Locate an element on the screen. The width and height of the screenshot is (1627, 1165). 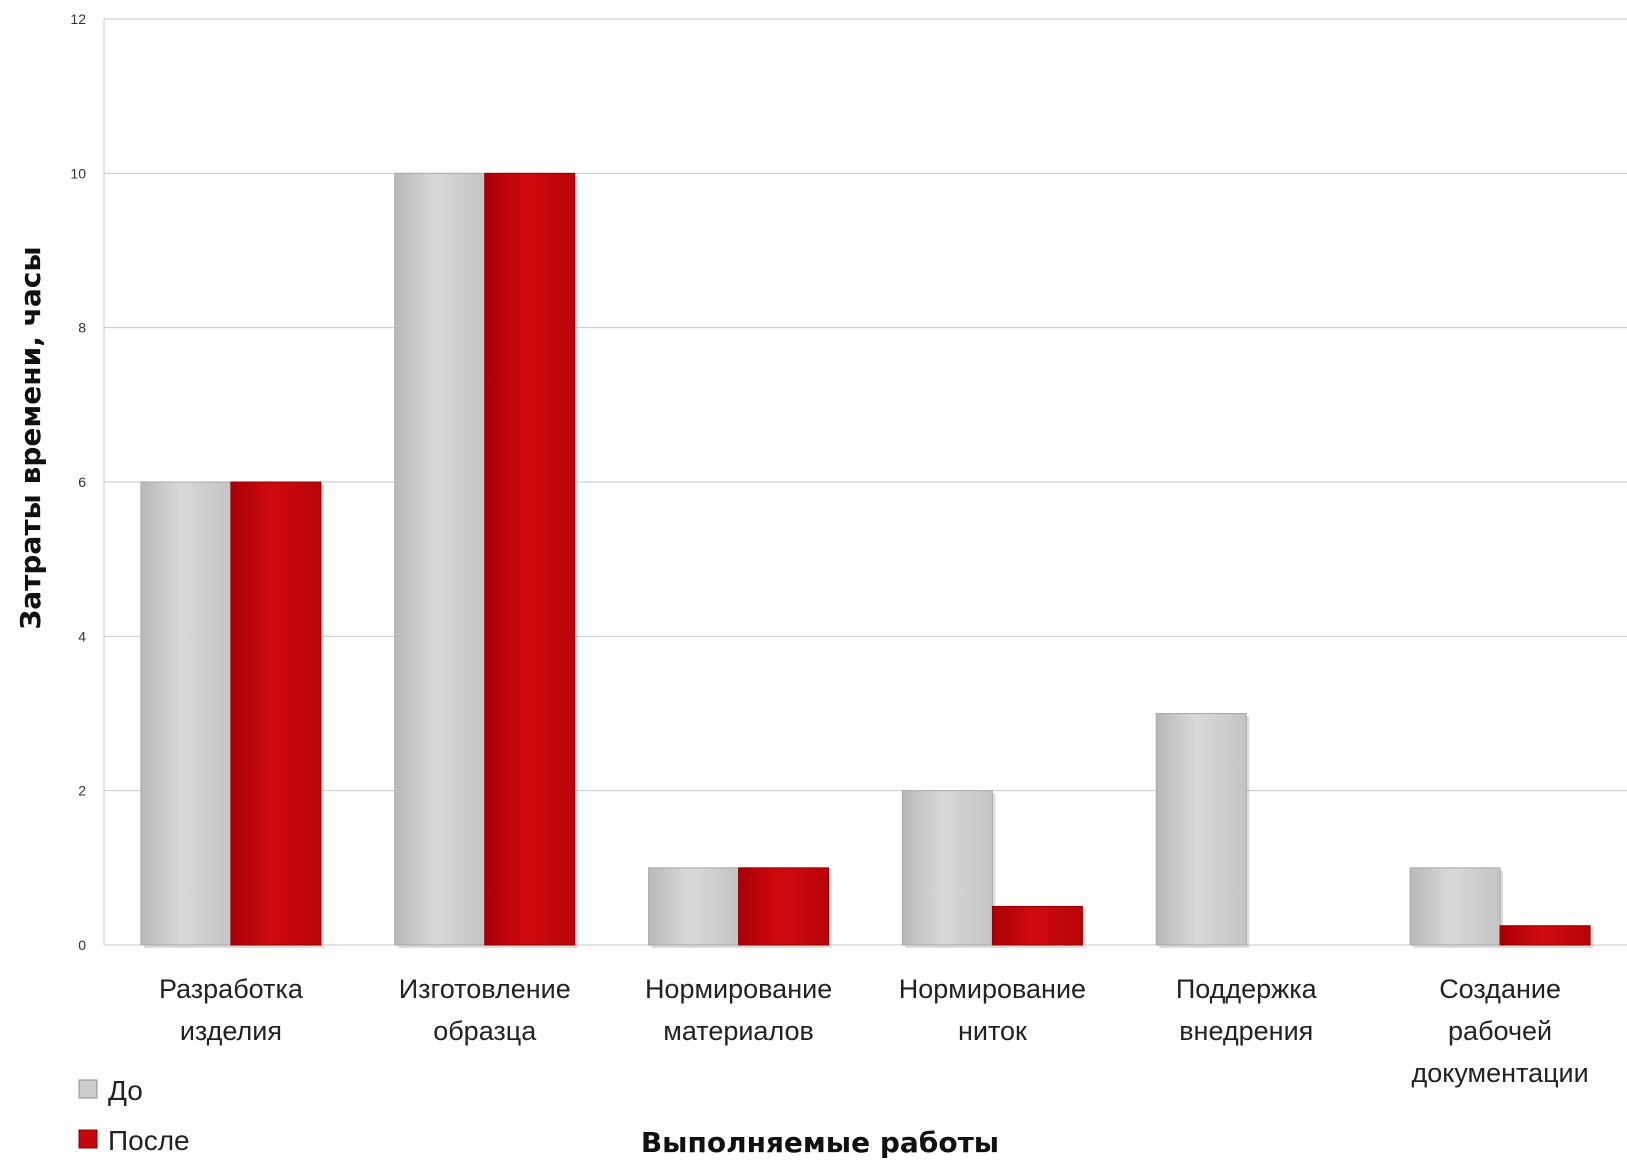
x-category-label: документации is located at coordinates (1499, 1073).